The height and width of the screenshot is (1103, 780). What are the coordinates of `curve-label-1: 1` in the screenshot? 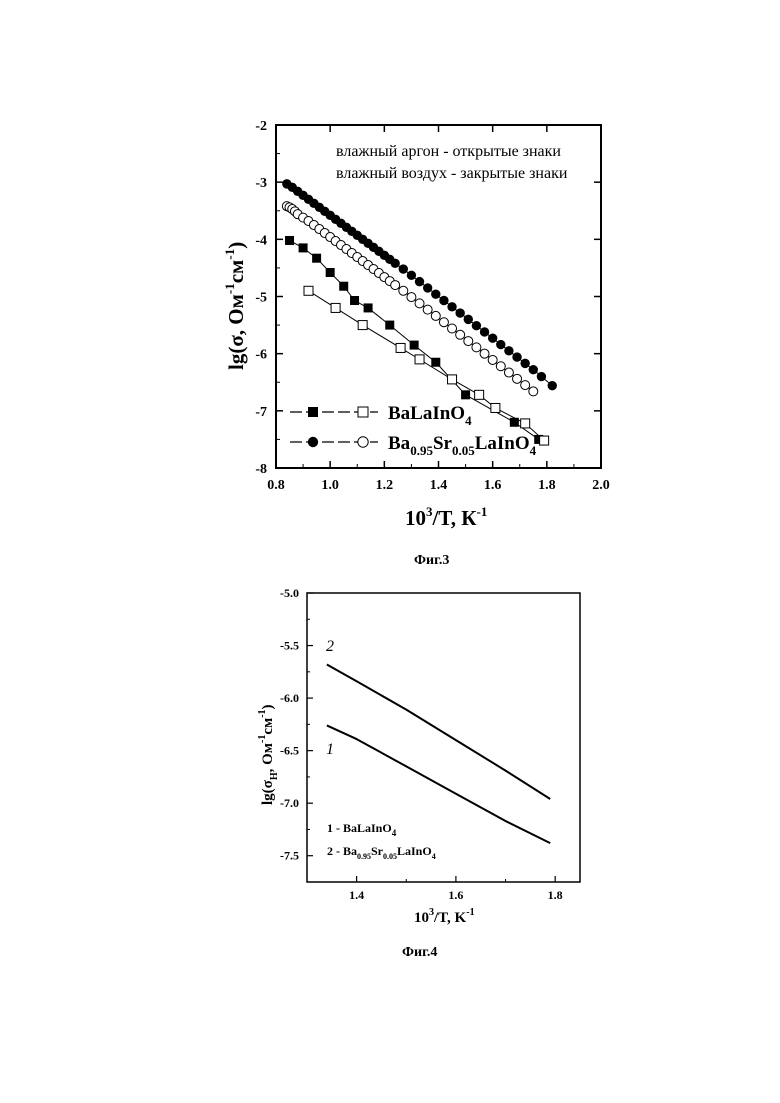 It's located at (330, 749).